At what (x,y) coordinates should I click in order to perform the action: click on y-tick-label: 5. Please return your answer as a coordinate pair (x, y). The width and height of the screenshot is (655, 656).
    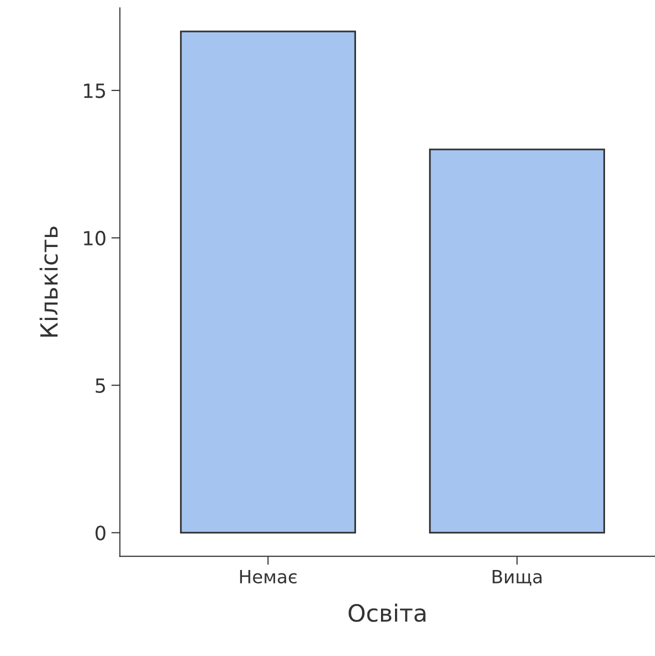
    Looking at the image, I should click on (100, 385).